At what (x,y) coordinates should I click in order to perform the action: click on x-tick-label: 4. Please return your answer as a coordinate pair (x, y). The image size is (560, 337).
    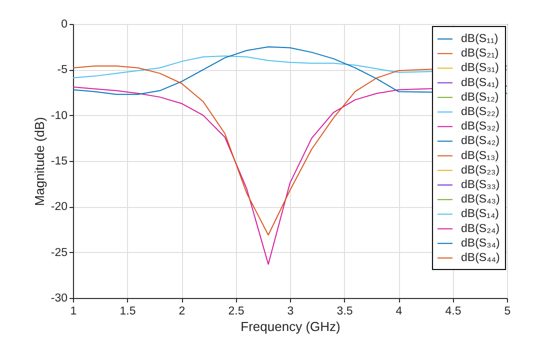
    Looking at the image, I should click on (399, 312).